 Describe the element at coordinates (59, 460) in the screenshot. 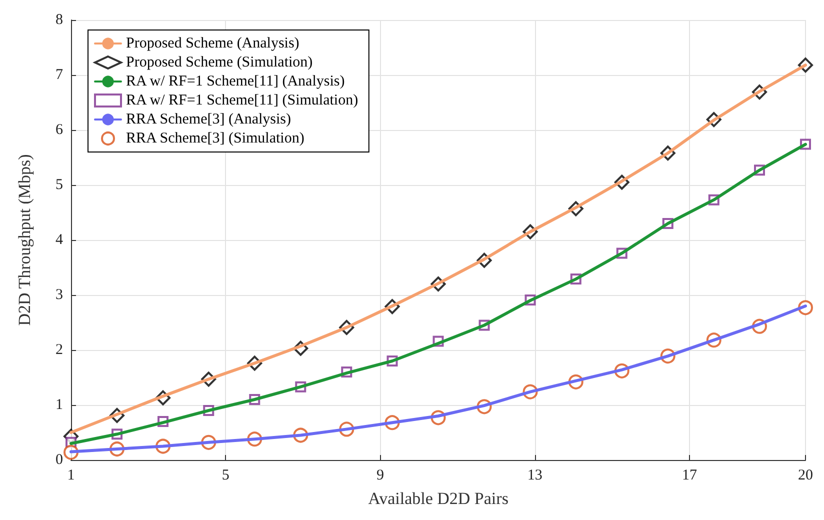

I see `y-tick-label: 0` at that location.